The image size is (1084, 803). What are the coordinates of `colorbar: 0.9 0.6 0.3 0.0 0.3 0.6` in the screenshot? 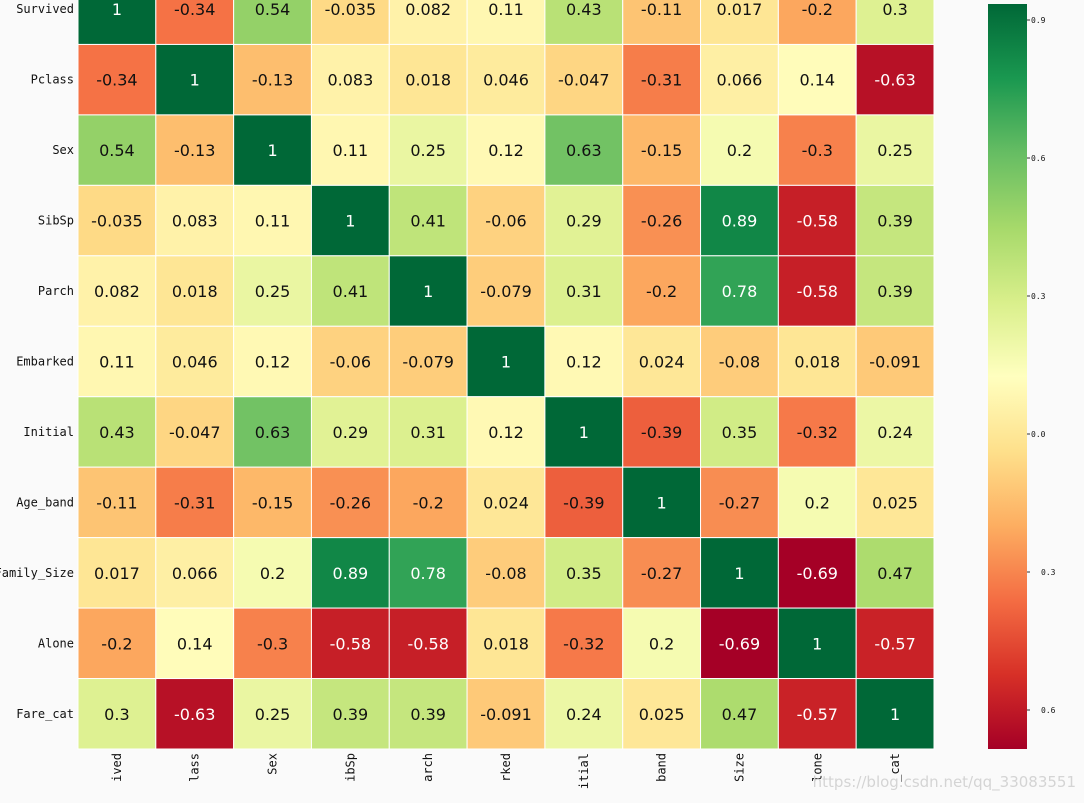 It's located at (1022, 376).